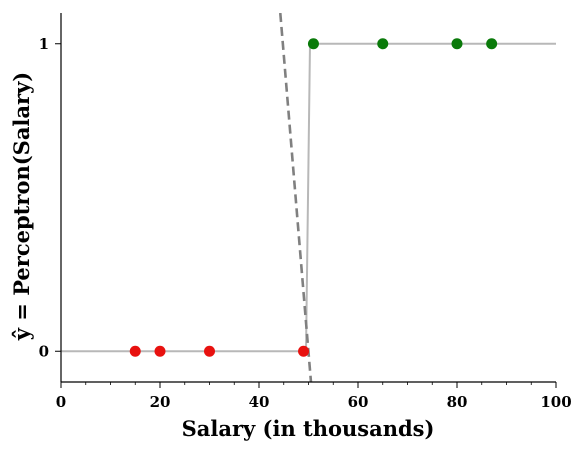 The width and height of the screenshot is (583, 452). Describe the element at coordinates (308, 428) in the screenshot. I see `x-axis-label: Salary (in thousands)` at that location.